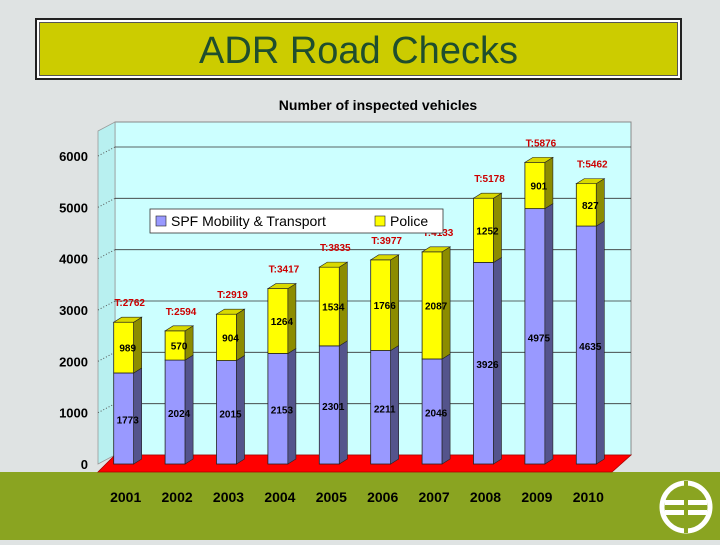 Image resolution: width=720 pixels, height=545 pixels. Describe the element at coordinates (73, 259) in the screenshot. I see `y-tick-label: 4000` at that location.